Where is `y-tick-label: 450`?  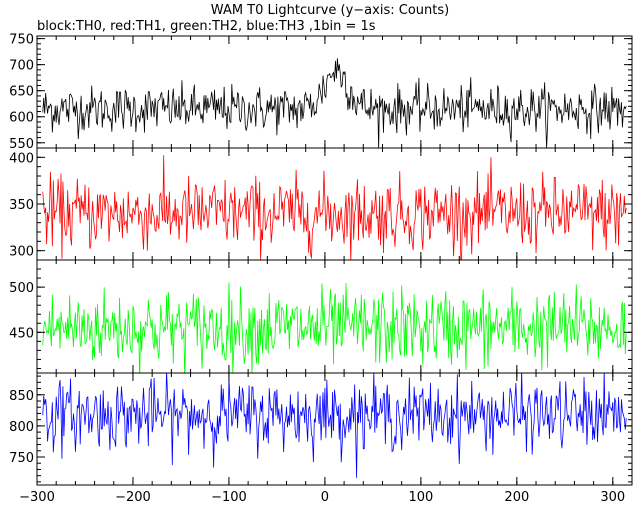
y-tick-label: 450 is located at coordinates (21, 333).